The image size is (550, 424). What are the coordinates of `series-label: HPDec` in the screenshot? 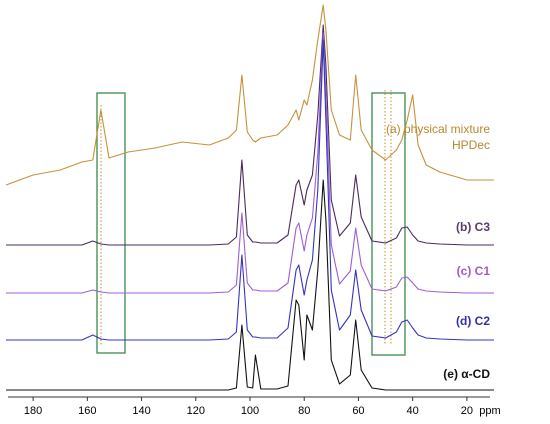 It's located at (471, 145).